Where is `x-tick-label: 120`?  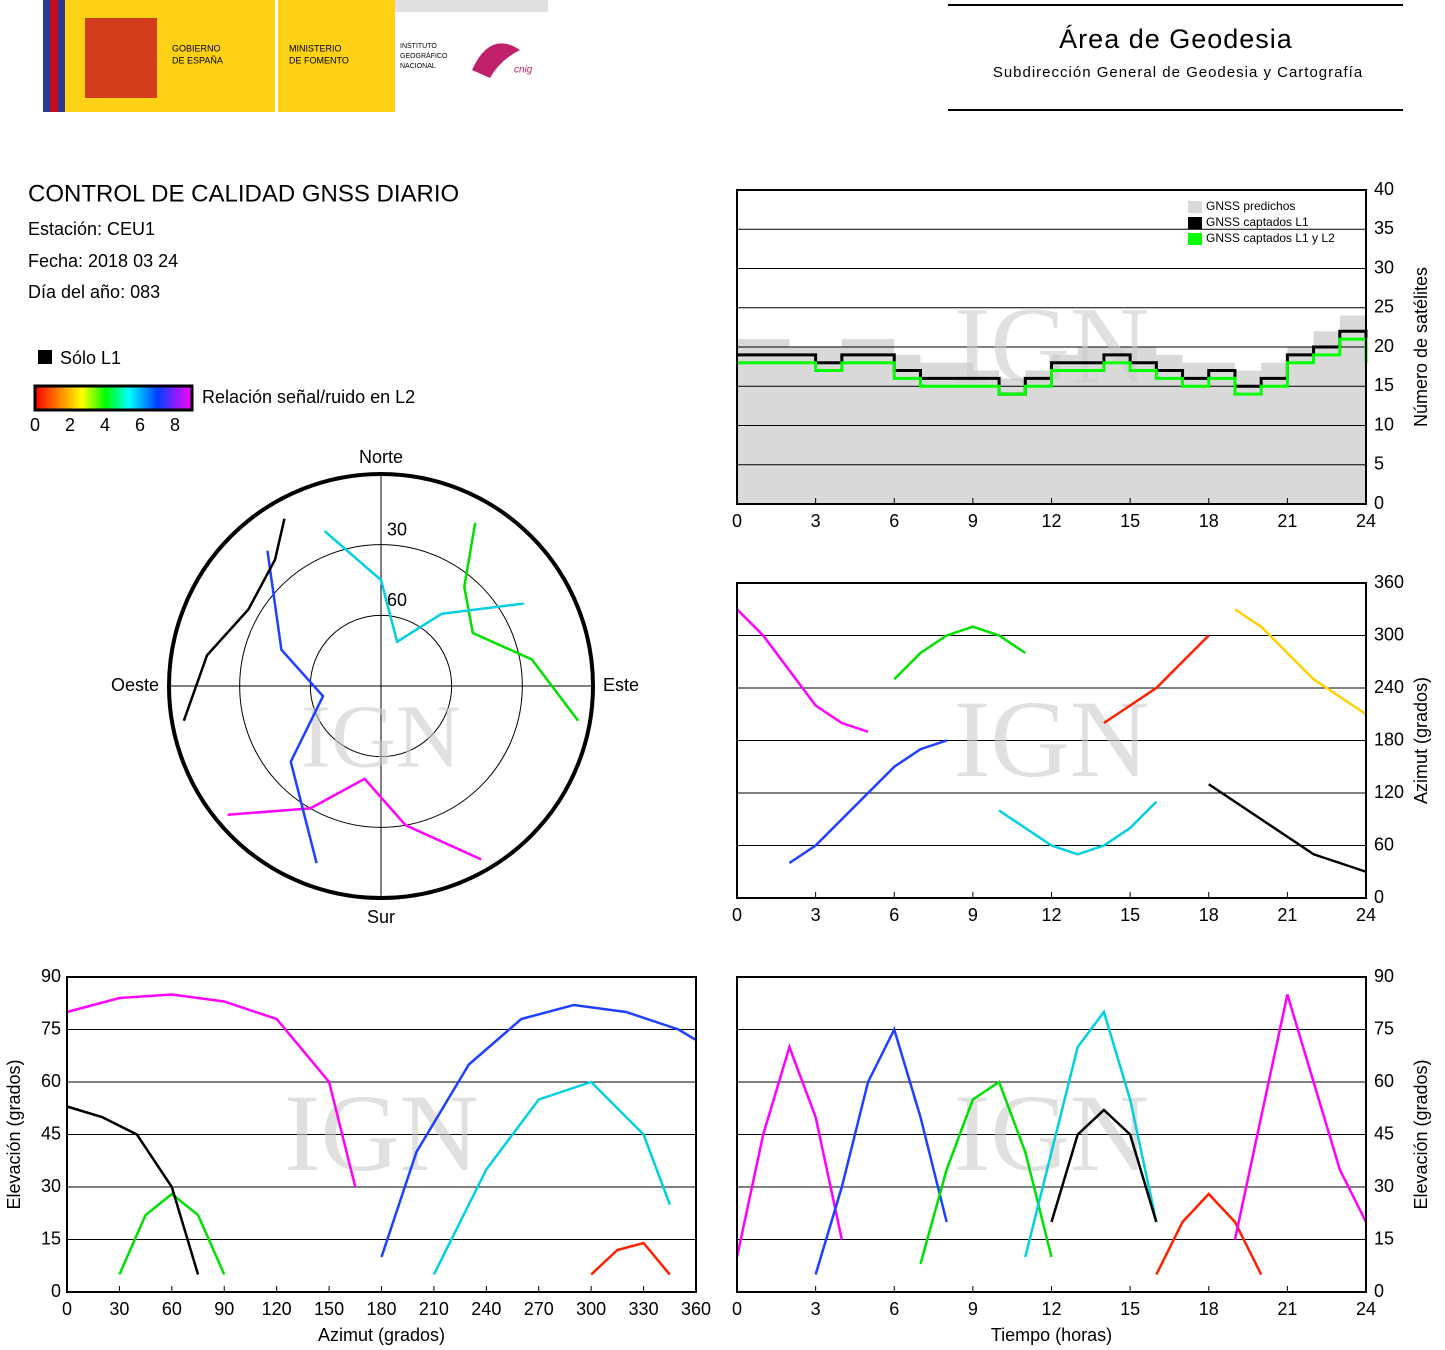 x-tick-label: 120 is located at coordinates (277, 1309).